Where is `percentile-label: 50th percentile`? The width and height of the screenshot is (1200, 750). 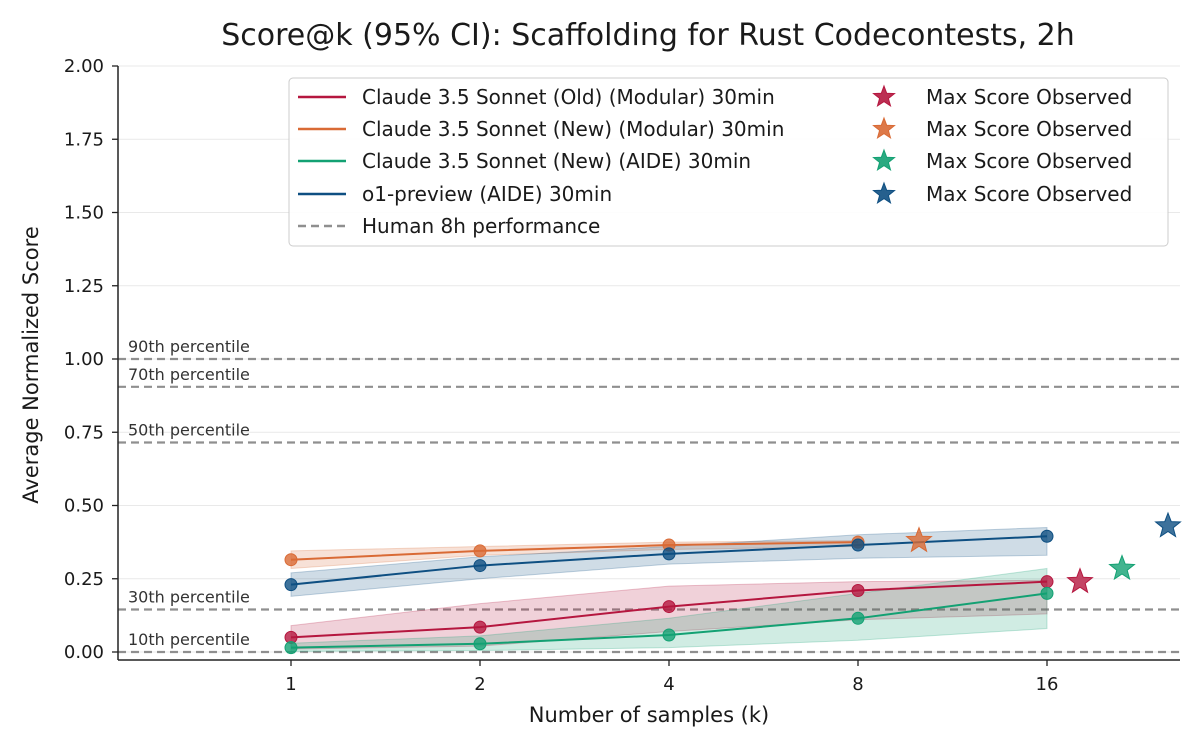 percentile-label: 50th percentile is located at coordinates (189, 430).